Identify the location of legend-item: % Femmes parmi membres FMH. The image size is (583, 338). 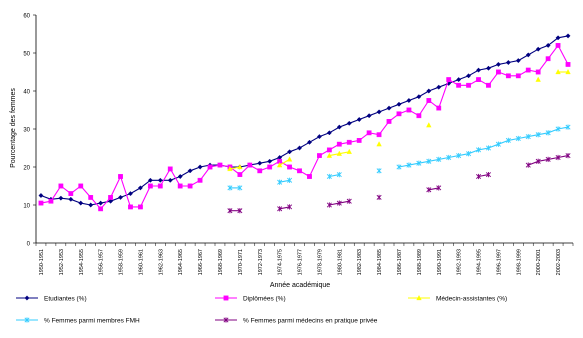
(78, 321).